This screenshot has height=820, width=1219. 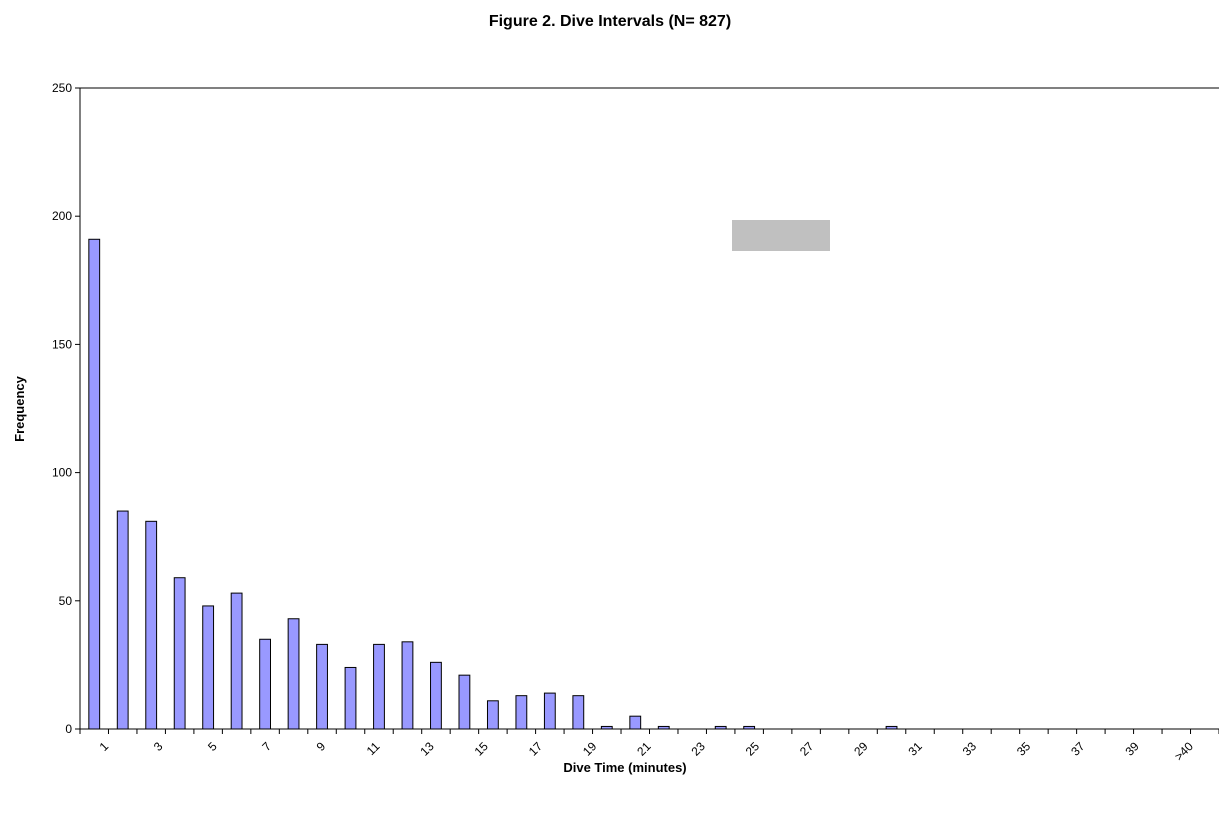 I want to click on x-tick-label: 15, so click(x=482, y=749).